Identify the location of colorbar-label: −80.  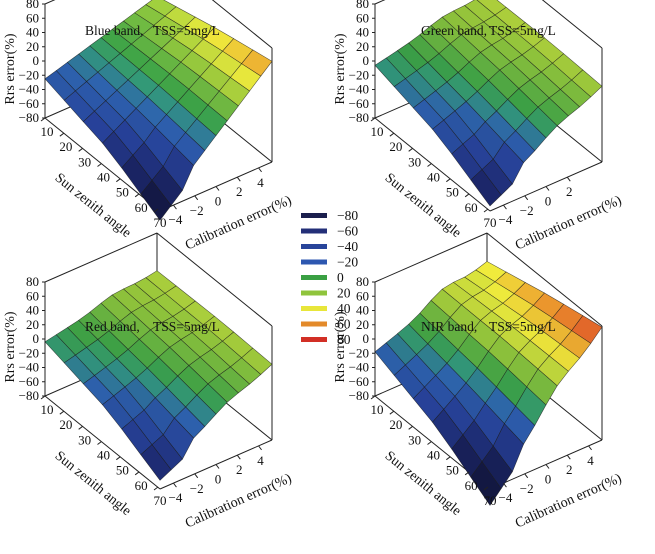
(347, 215).